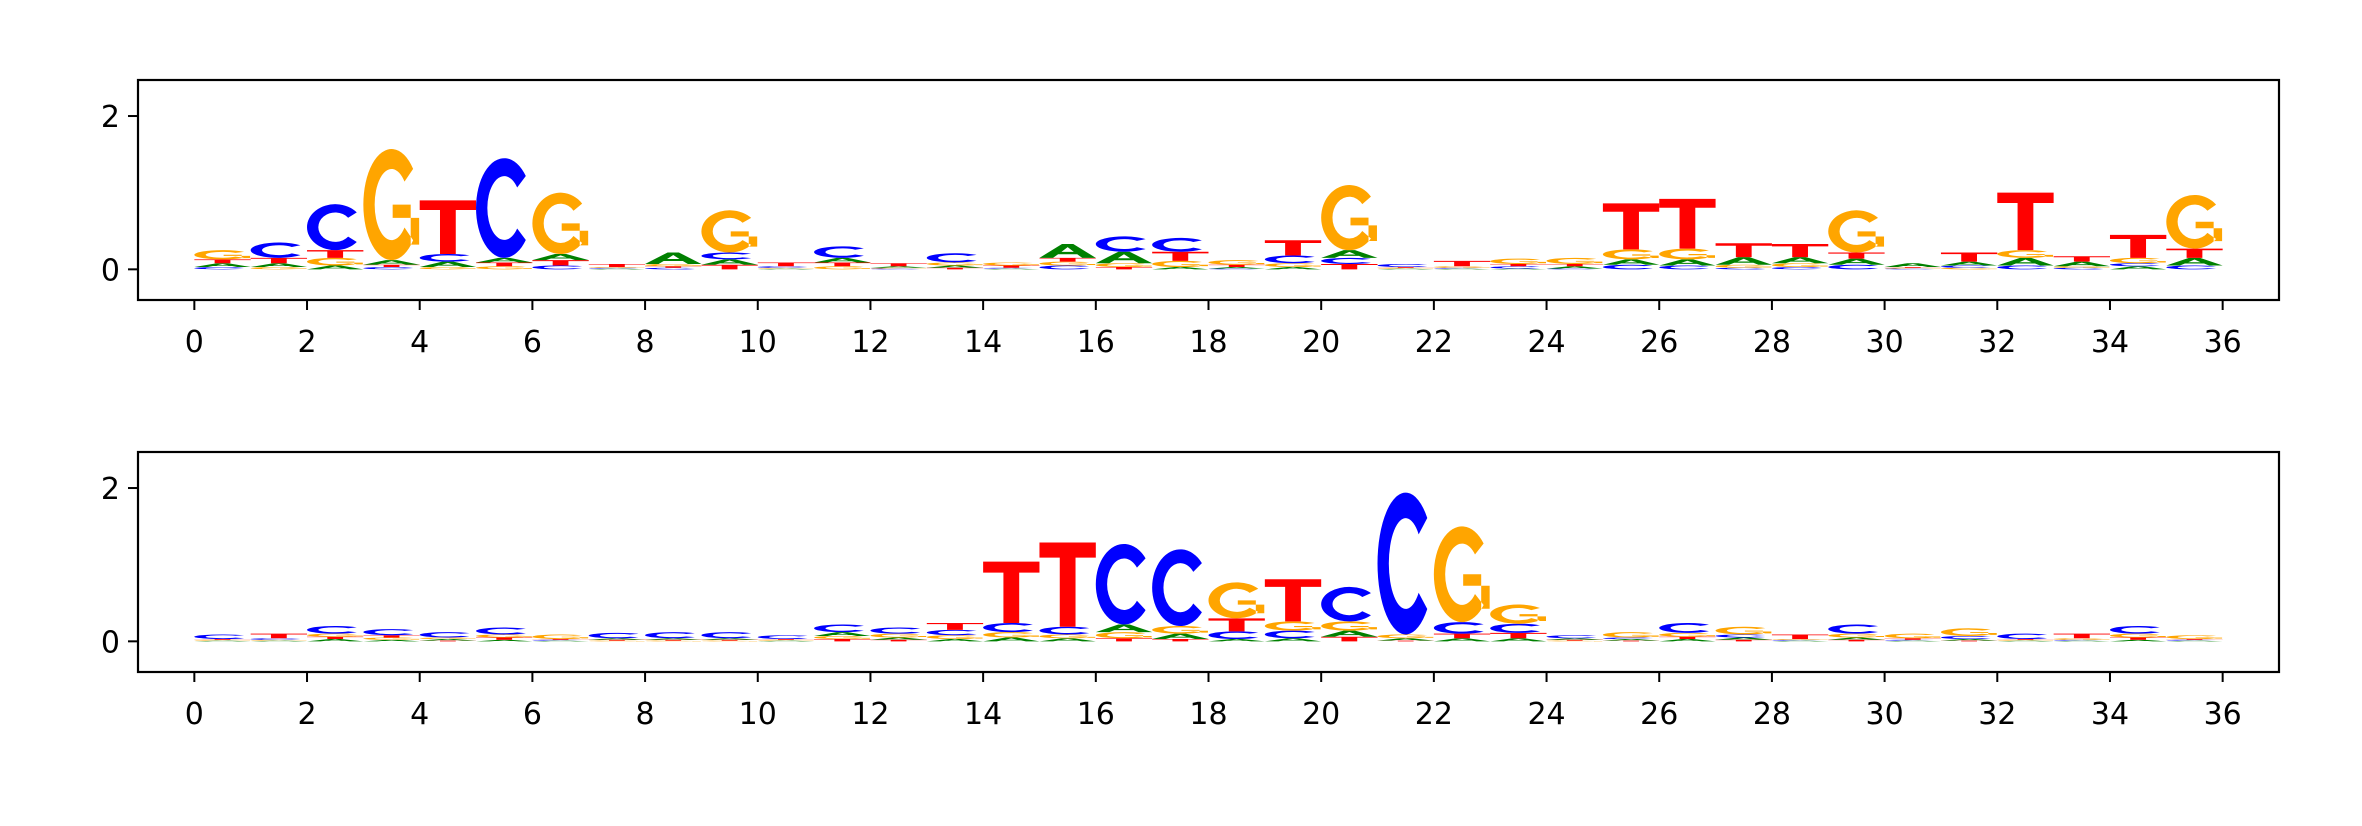  Describe the element at coordinates (758, 714) in the screenshot. I see `x-tick-label: 10` at that location.